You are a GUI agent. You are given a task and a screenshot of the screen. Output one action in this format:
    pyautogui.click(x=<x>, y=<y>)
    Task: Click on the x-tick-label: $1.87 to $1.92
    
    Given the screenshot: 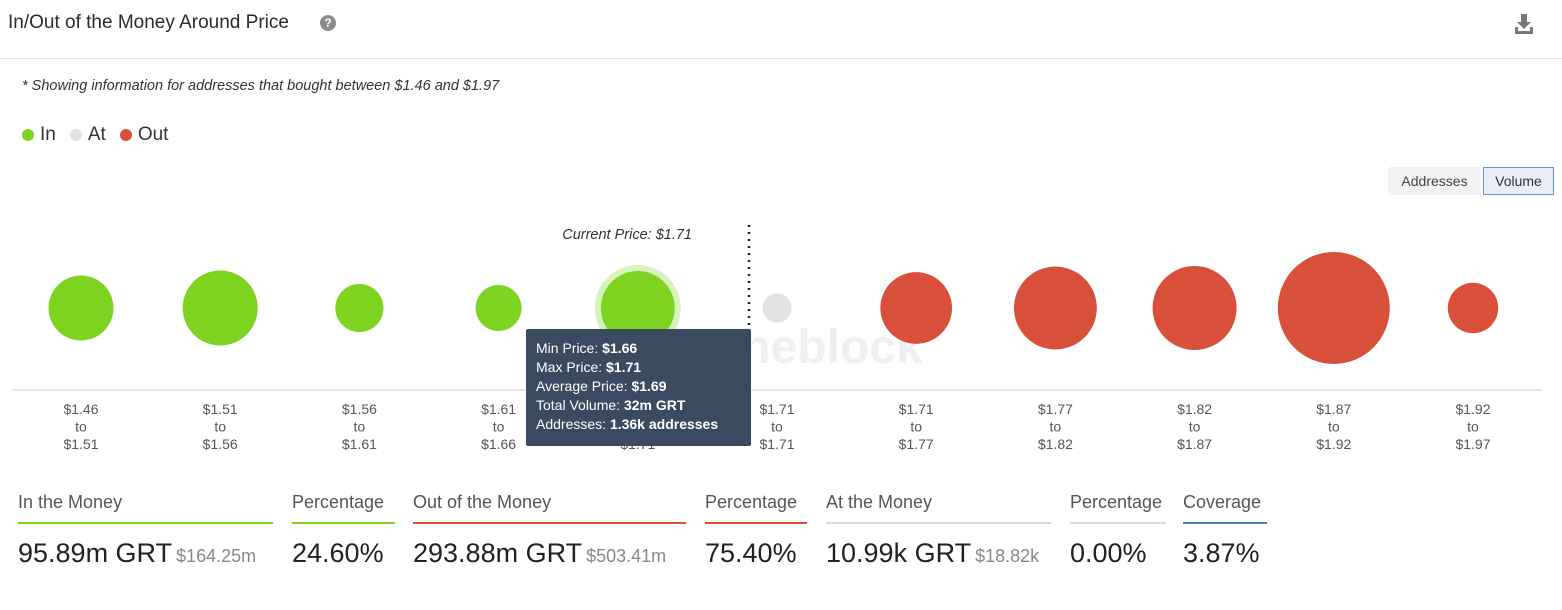 What is the action you would take?
    pyautogui.click(x=1333, y=426)
    